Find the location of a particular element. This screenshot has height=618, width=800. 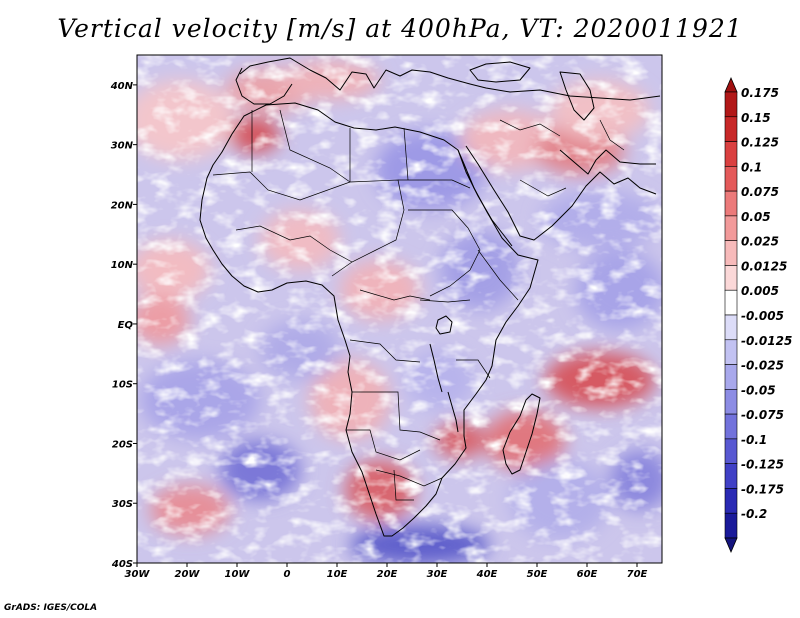

lon-label-10e: 10E is located at coordinates (337, 574).